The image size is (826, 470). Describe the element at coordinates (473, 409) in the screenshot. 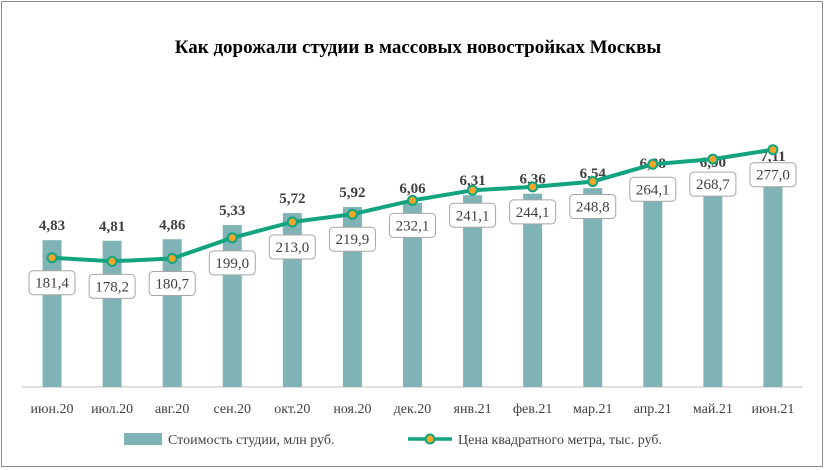

I see `x-tick-label: янв.21` at that location.